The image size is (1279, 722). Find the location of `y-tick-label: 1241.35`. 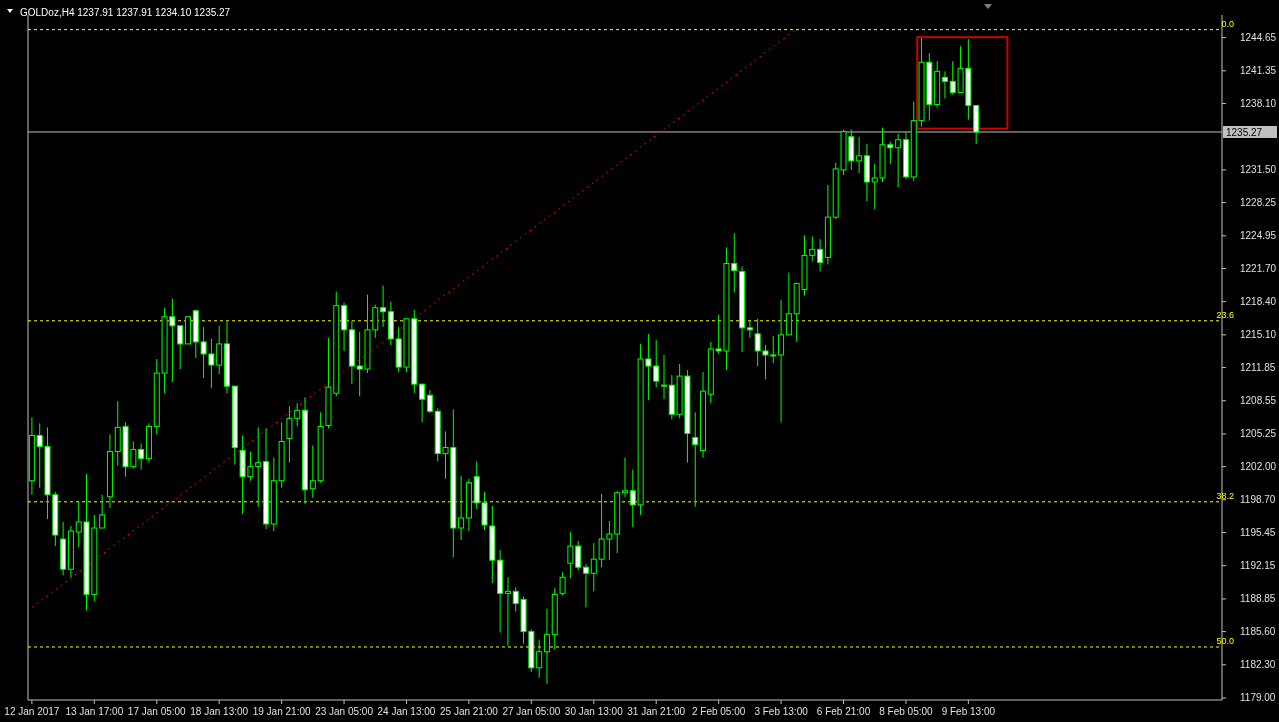

y-tick-label: 1241.35 is located at coordinates (1258, 71).